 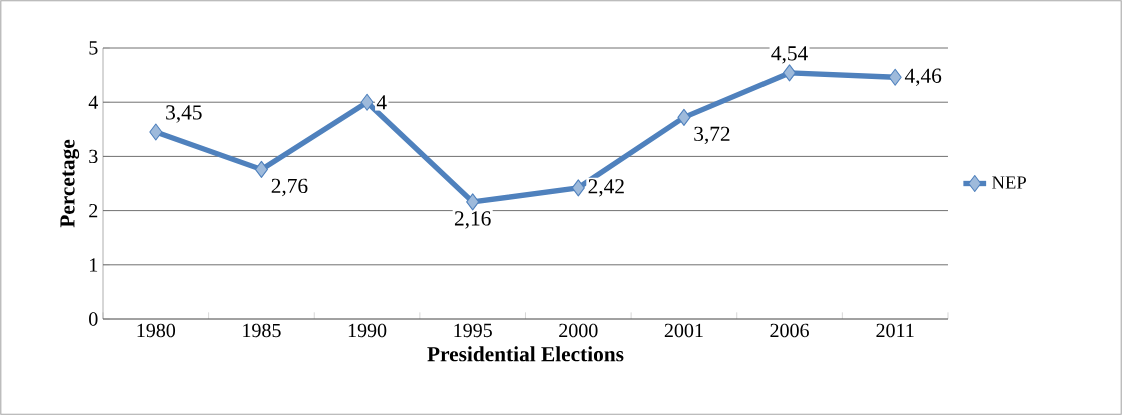 What do you see at coordinates (789, 330) in the screenshot?
I see `x-tick-label: 2006` at bounding box center [789, 330].